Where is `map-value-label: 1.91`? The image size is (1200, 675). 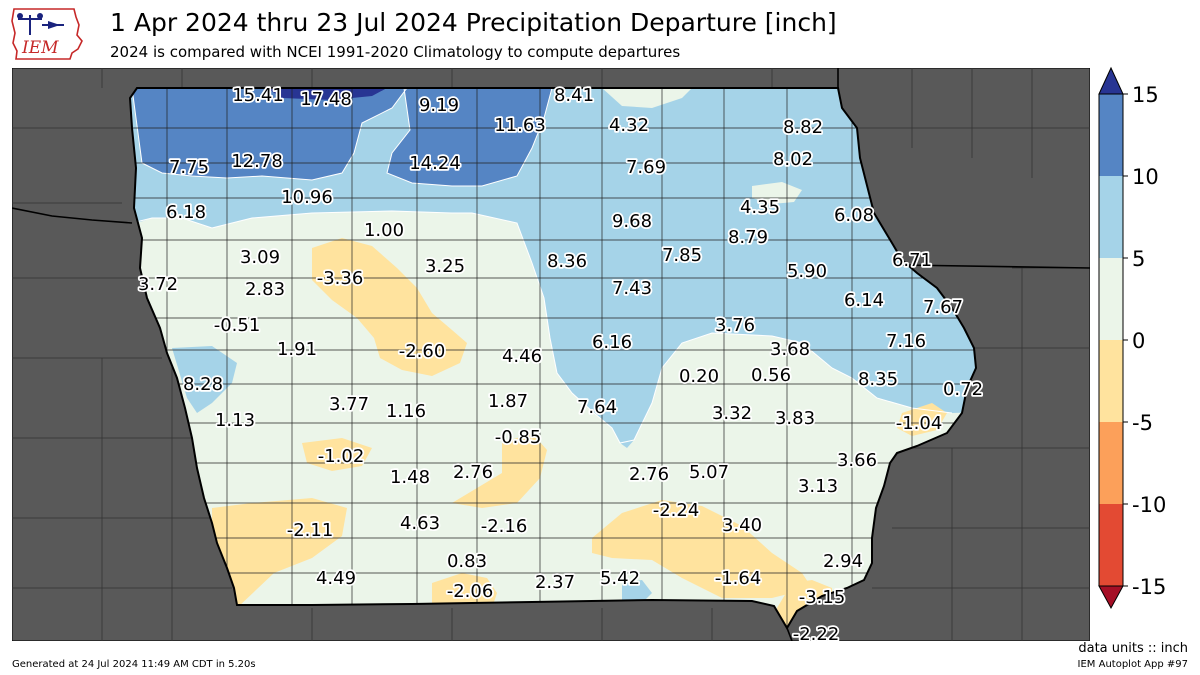 map-value-label: 1.91 is located at coordinates (297, 349).